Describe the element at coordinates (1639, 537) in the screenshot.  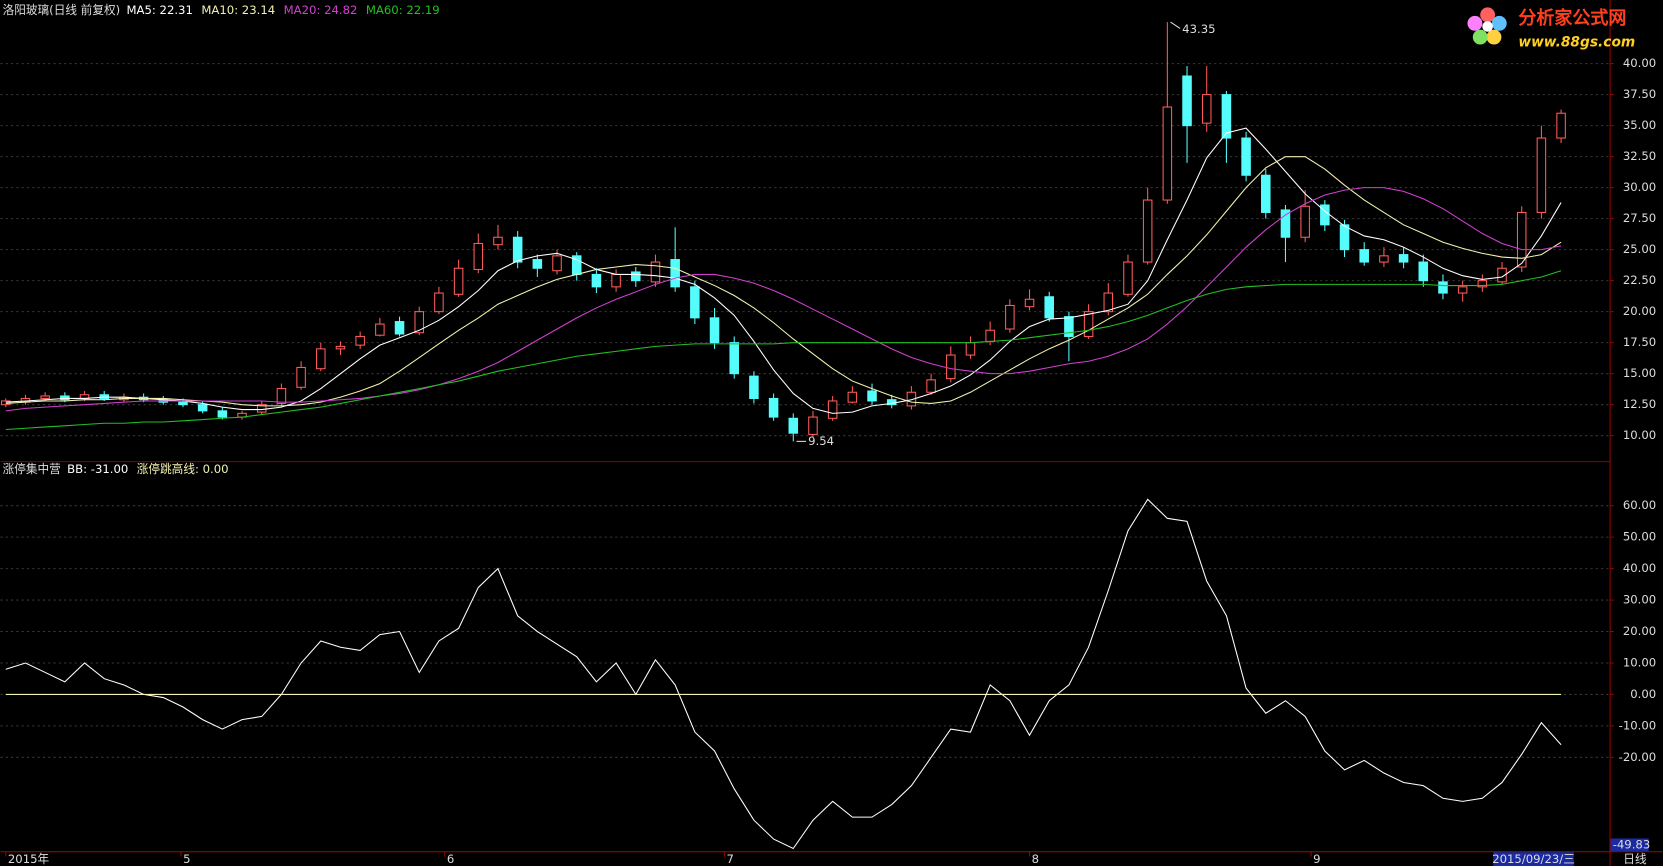
I see `y-tick-label: 50.00` at that location.